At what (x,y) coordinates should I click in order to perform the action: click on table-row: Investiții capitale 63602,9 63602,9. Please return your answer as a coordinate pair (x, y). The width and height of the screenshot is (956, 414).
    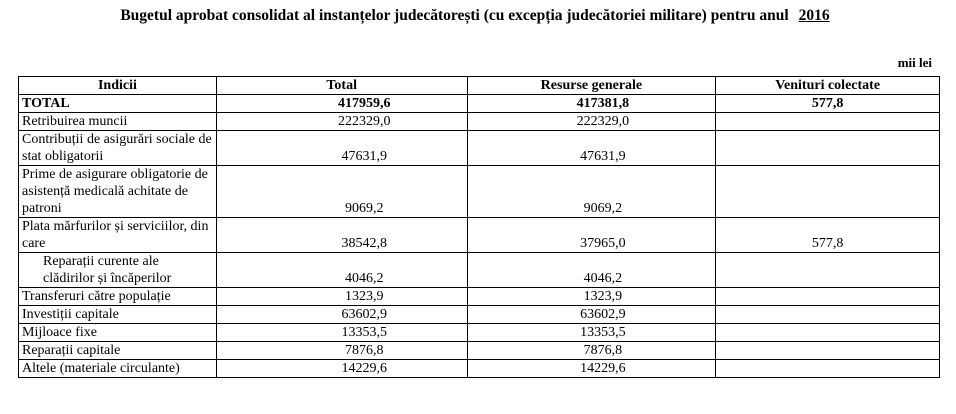
    Looking at the image, I should click on (479, 314).